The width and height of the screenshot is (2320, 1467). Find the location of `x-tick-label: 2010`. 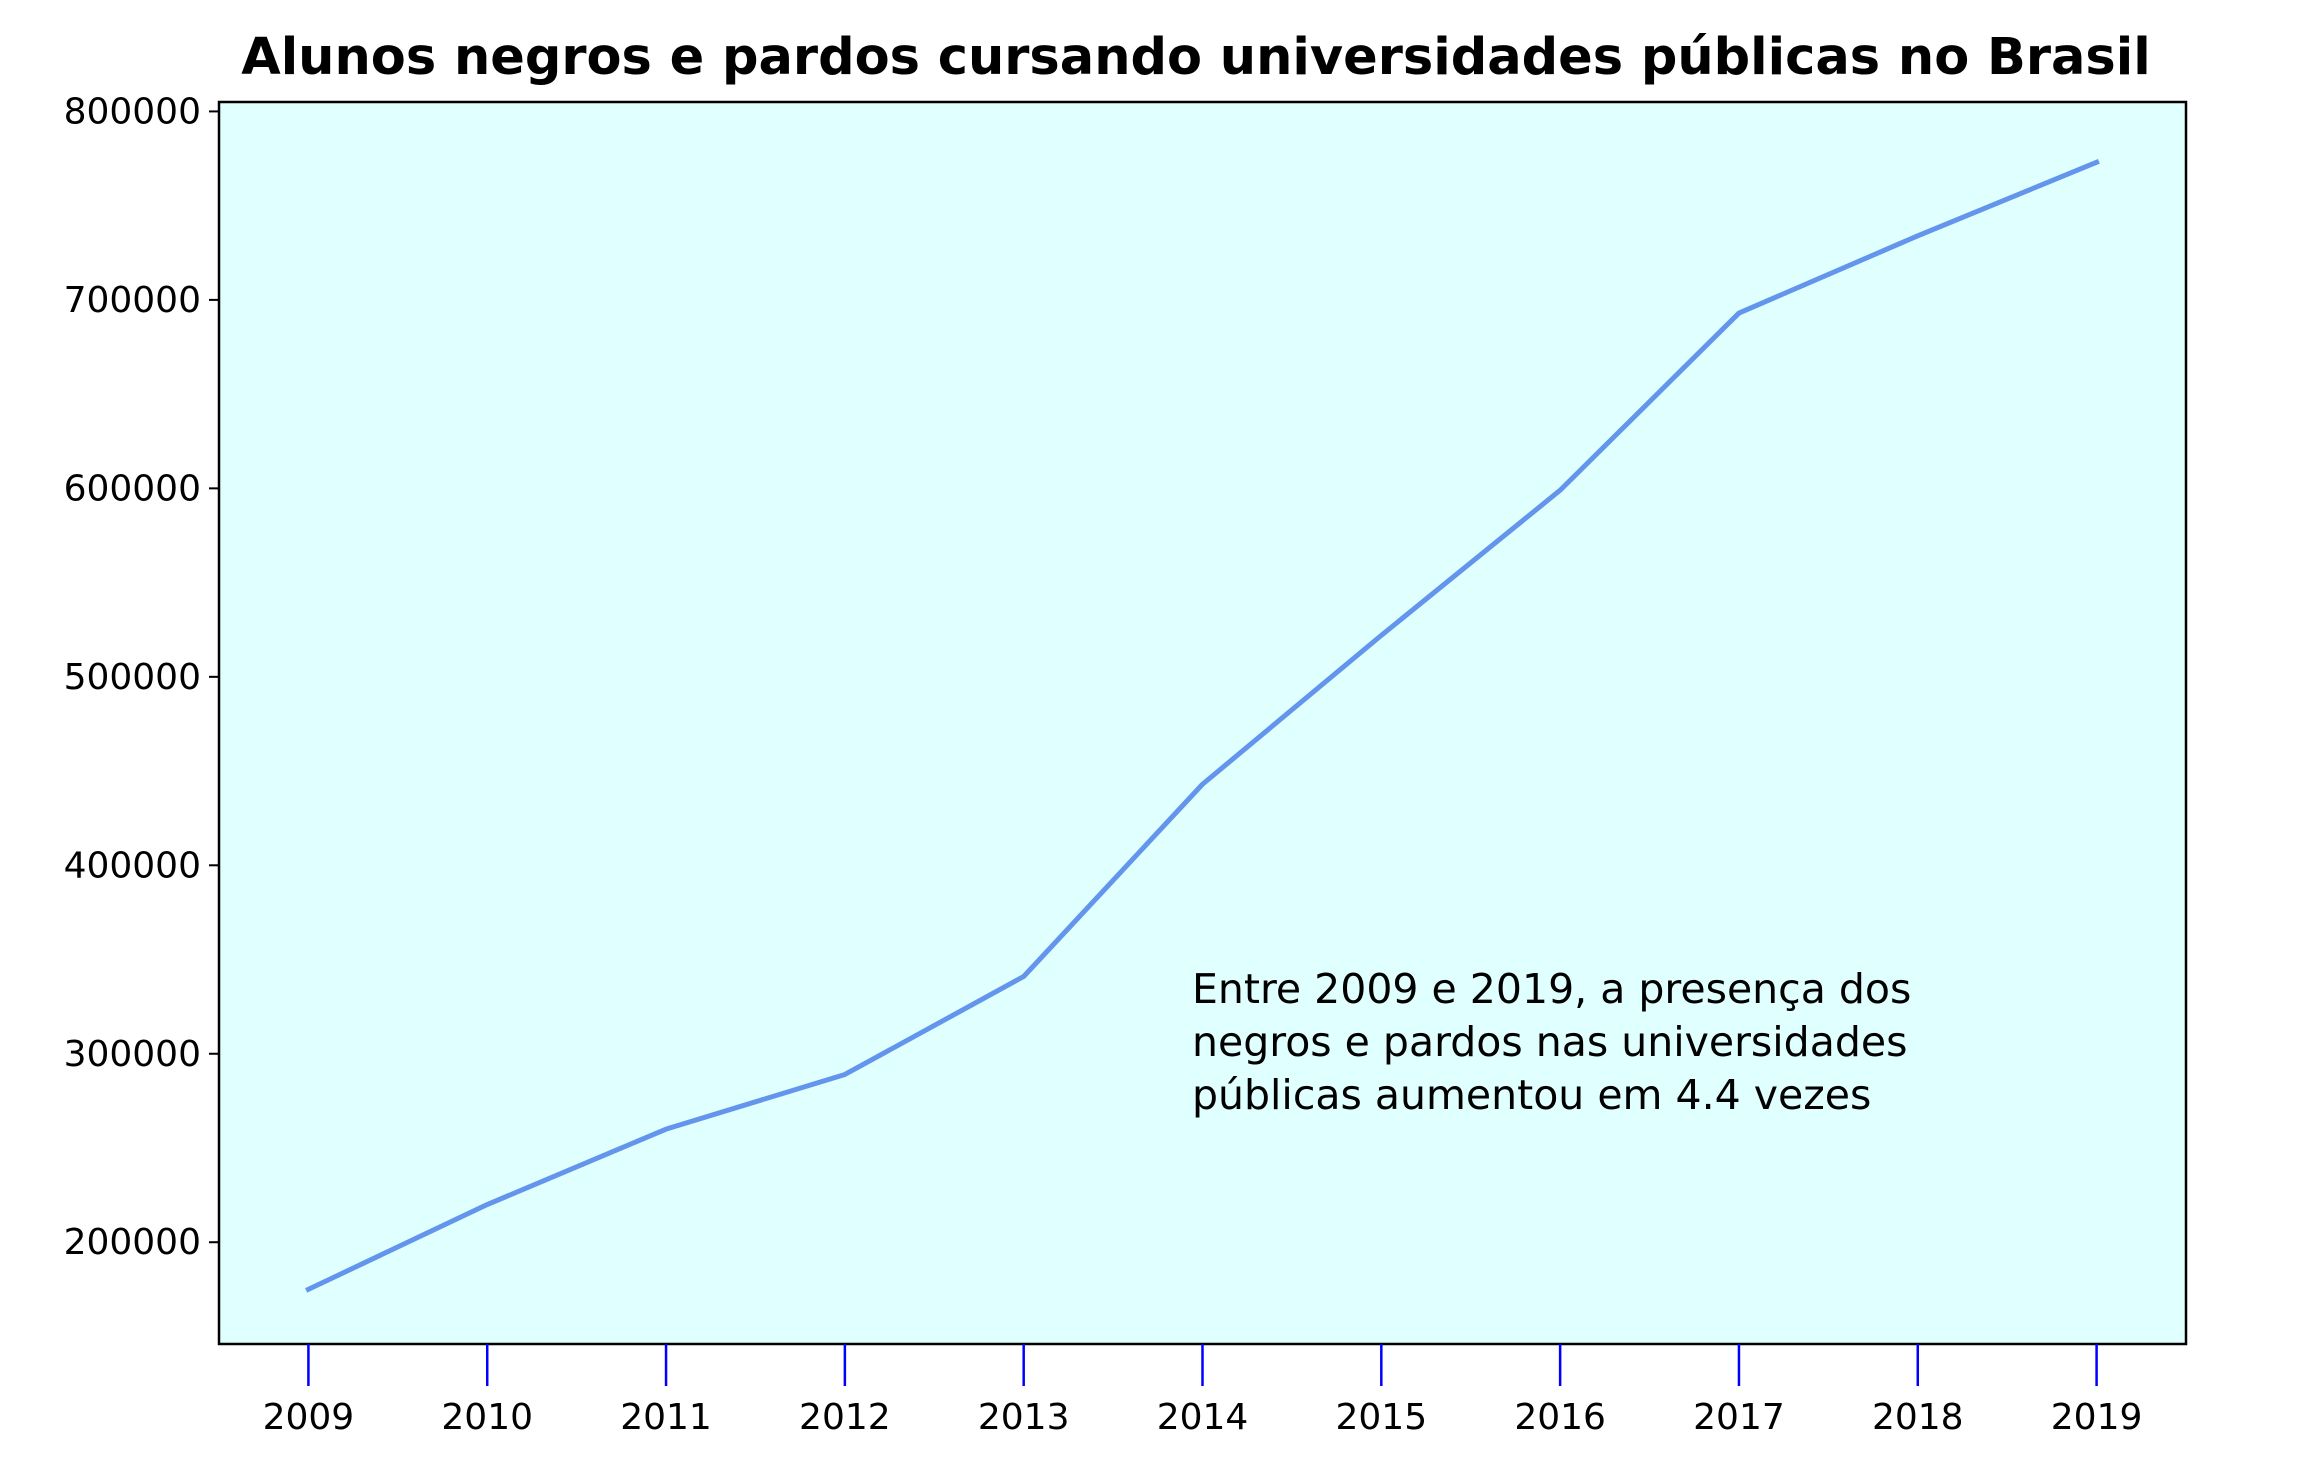

x-tick-label: 2010 is located at coordinates (487, 1417).